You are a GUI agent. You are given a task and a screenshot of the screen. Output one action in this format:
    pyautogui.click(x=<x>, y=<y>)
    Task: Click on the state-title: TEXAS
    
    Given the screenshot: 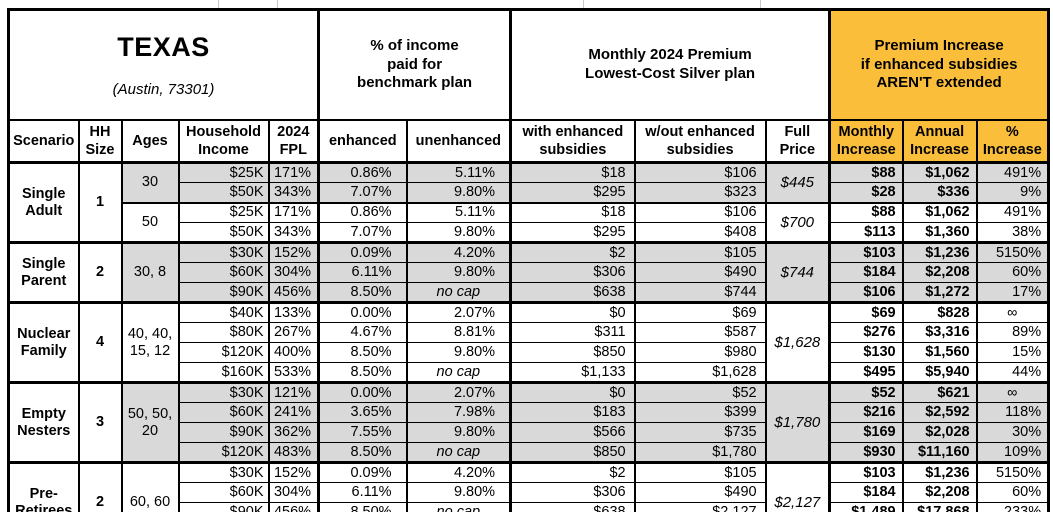 What is the action you would take?
    pyautogui.click(x=163, y=46)
    